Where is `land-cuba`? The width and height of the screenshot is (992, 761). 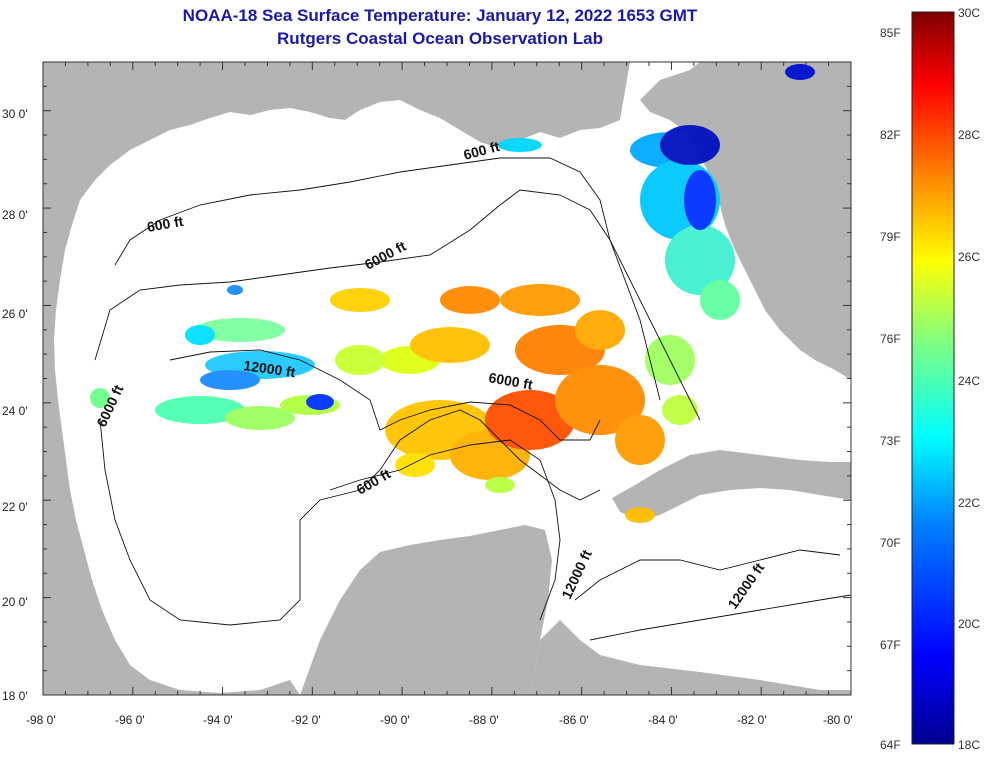
land-cuba is located at coordinates (731, 485).